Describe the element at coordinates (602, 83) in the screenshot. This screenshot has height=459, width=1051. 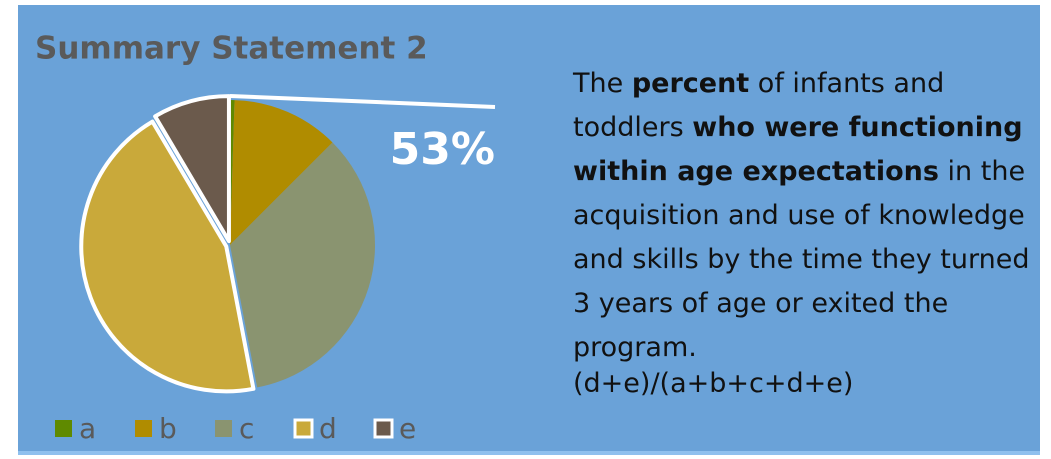
I see `text: The` at that location.